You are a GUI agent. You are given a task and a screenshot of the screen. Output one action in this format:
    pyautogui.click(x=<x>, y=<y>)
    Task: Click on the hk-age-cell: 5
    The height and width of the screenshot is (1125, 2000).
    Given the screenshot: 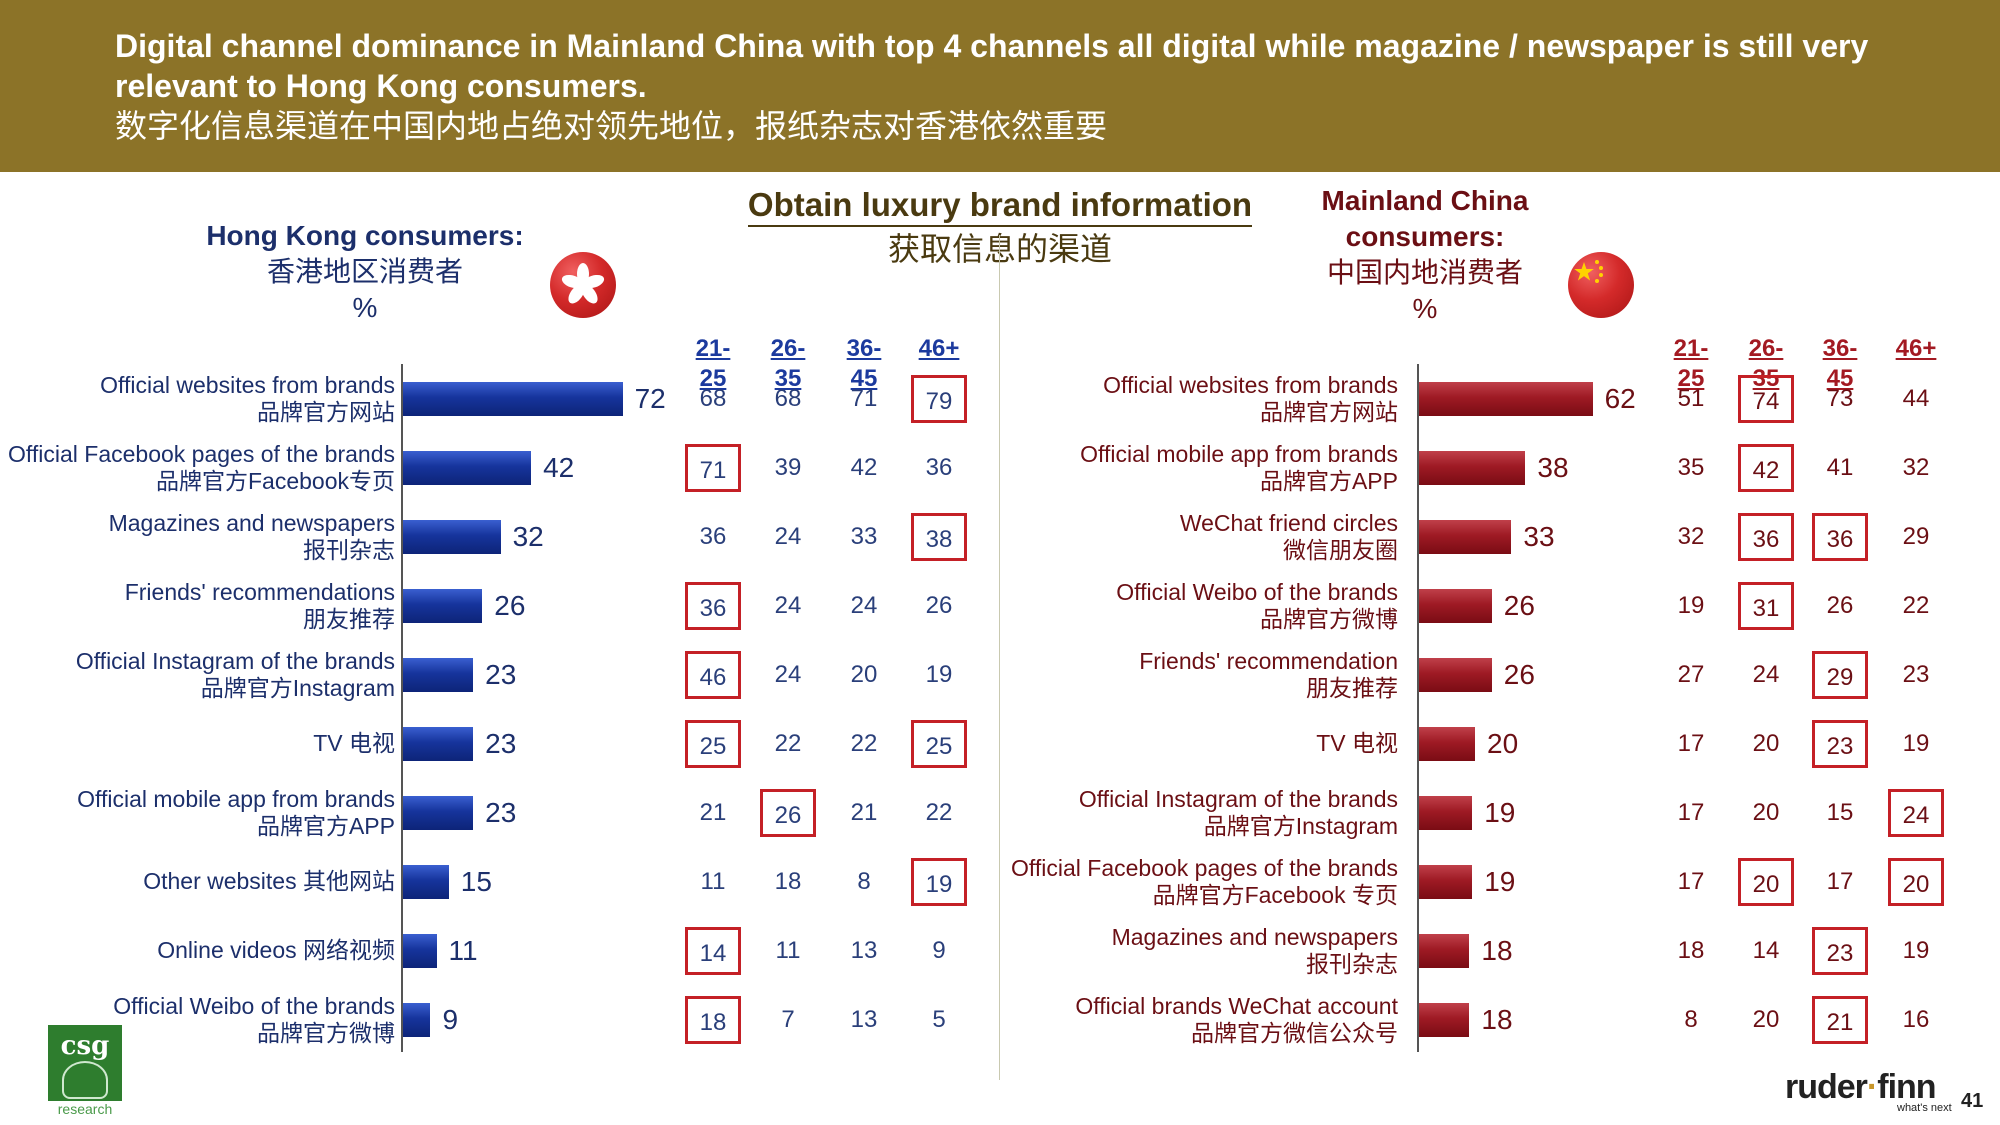 What is the action you would take?
    pyautogui.click(x=939, y=1019)
    